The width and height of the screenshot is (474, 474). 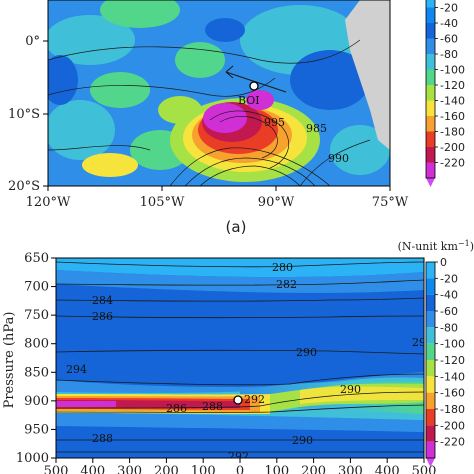 What do you see at coordinates (36, 372) in the screenshot?
I see `b-yticklabel: 850` at bounding box center [36, 372].